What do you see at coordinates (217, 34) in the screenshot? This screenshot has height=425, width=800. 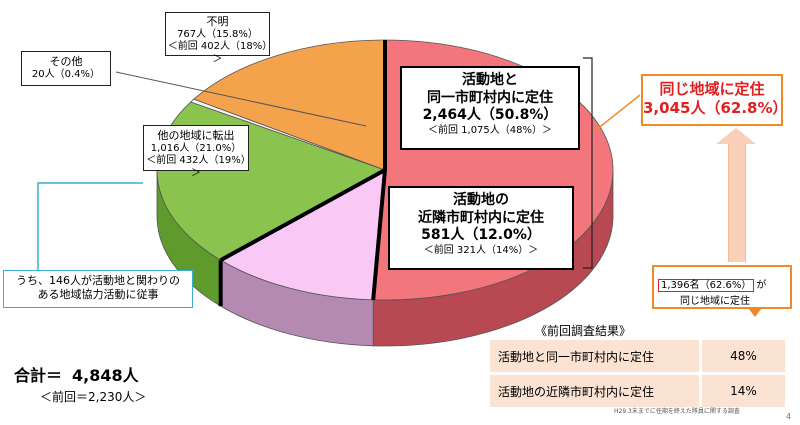 I see `label-unknown-value: 767人（15.8%）` at bounding box center [217, 34].